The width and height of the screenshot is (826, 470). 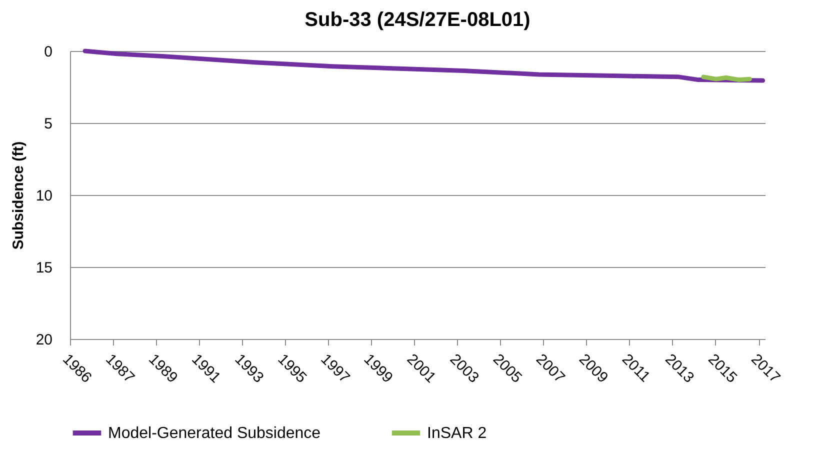 What do you see at coordinates (44, 268) in the screenshot?
I see `y-tick-label: 15` at bounding box center [44, 268].